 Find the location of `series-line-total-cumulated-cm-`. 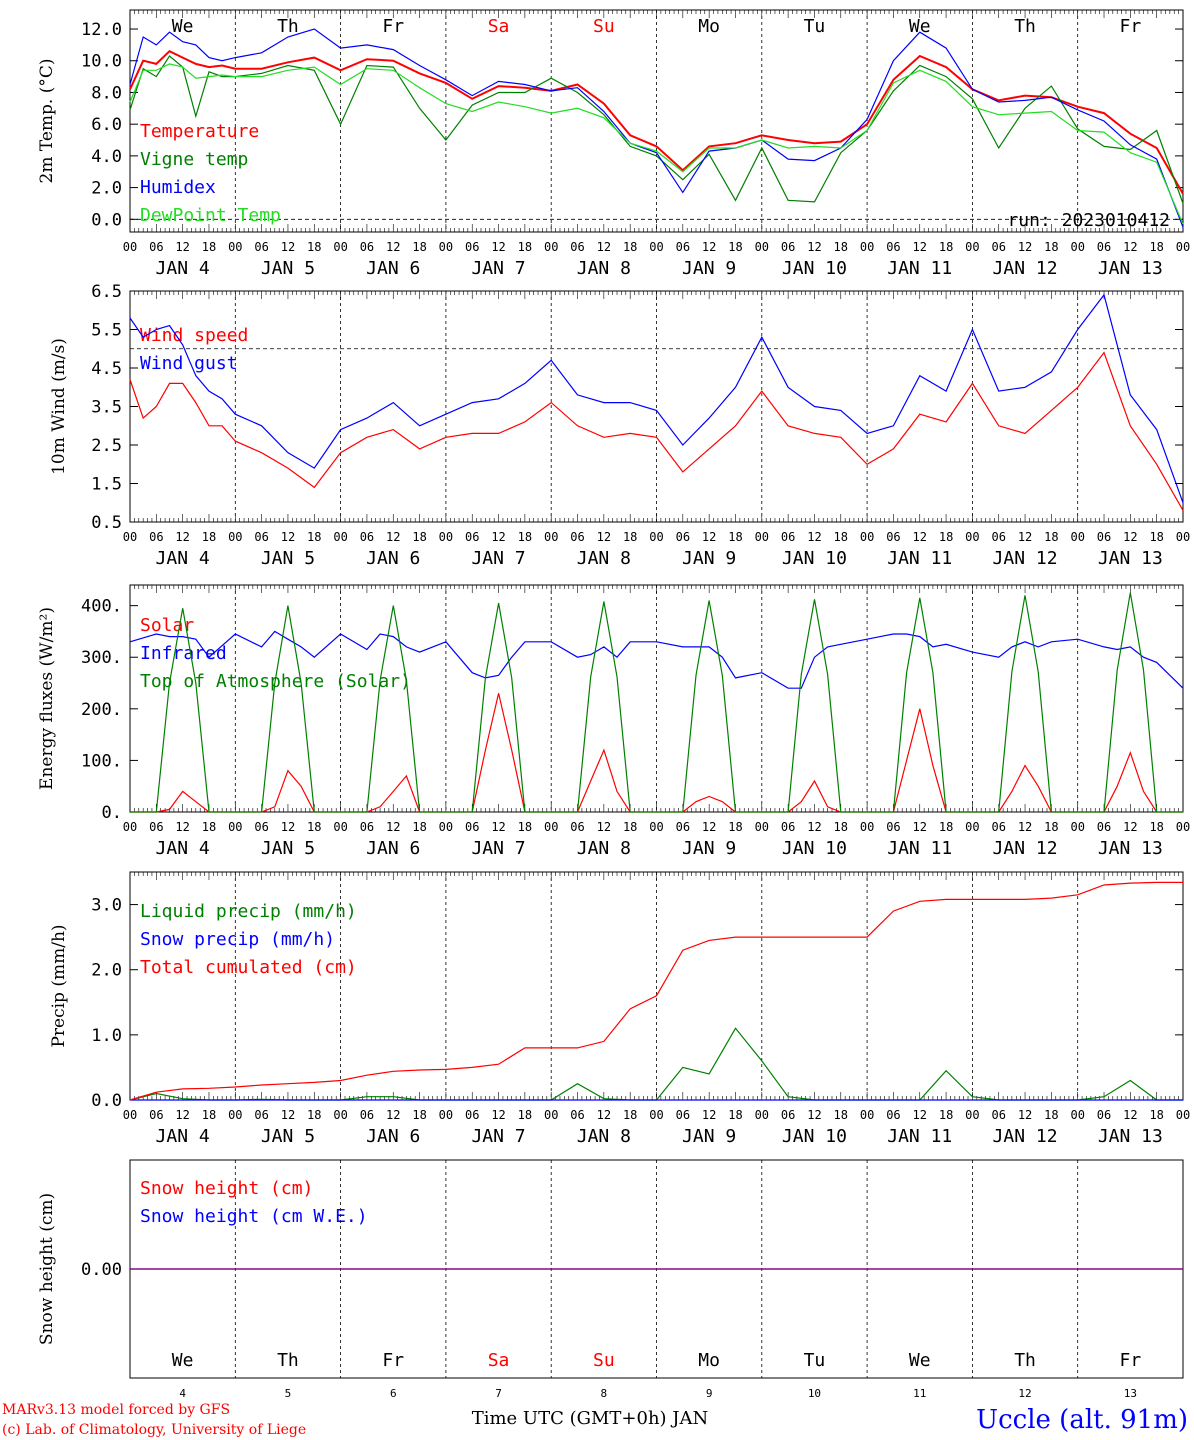

series-line-total-cumulated-cm- is located at coordinates (656, 991).